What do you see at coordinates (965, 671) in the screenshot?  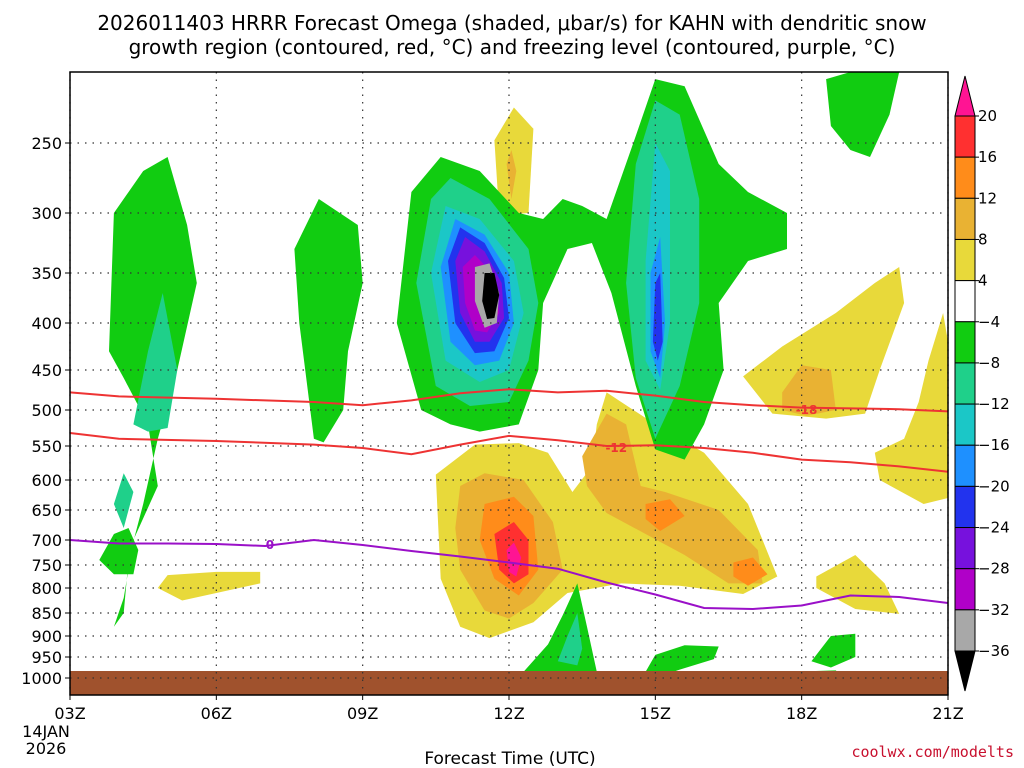 I see `colorbar-bottom-arrow` at bounding box center [965, 671].